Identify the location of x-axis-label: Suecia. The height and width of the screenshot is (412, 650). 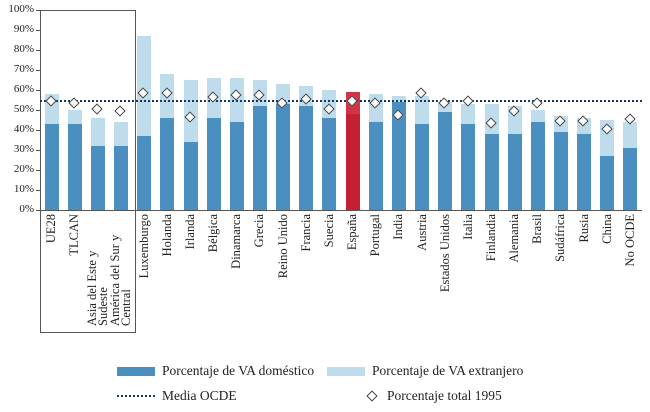
(328, 231).